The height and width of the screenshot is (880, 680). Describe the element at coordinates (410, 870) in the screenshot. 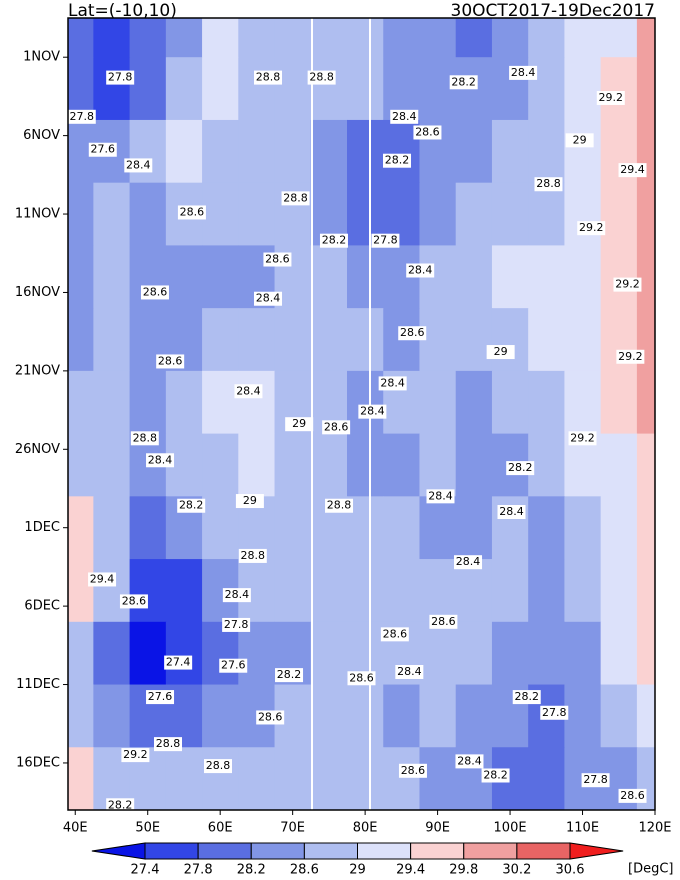

I see `colorbar-label: 29.4` at that location.